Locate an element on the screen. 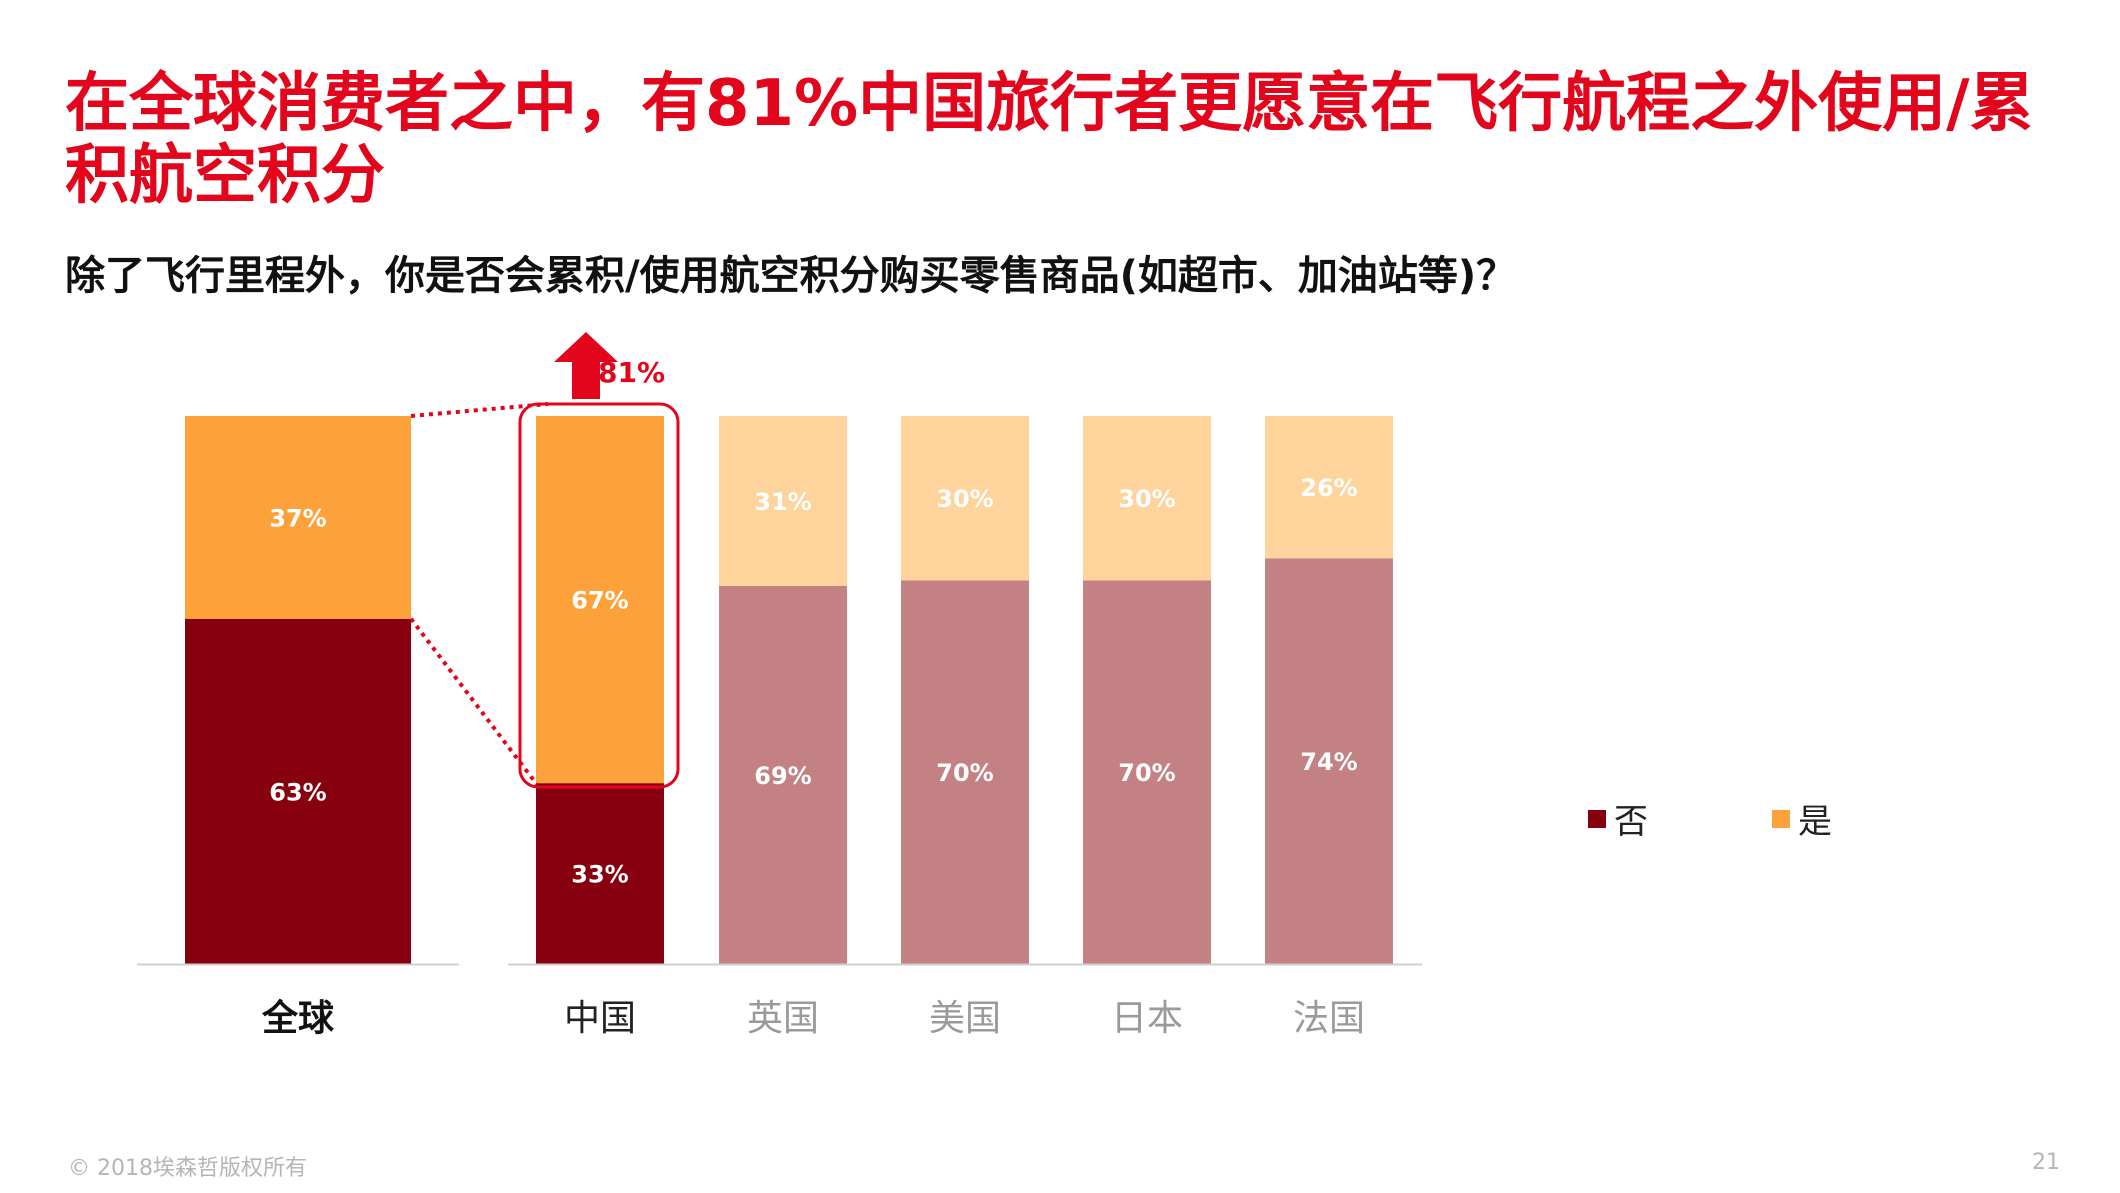 This screenshot has height=1193, width=2120. value-label-yes-0: 37% is located at coordinates (297, 518).